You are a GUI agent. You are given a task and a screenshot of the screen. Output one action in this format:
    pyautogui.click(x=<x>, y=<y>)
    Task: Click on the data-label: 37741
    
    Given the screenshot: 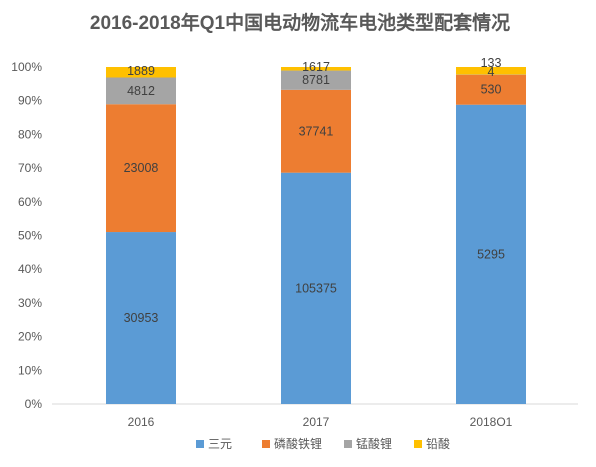 What is the action you would take?
    pyautogui.click(x=316, y=131)
    